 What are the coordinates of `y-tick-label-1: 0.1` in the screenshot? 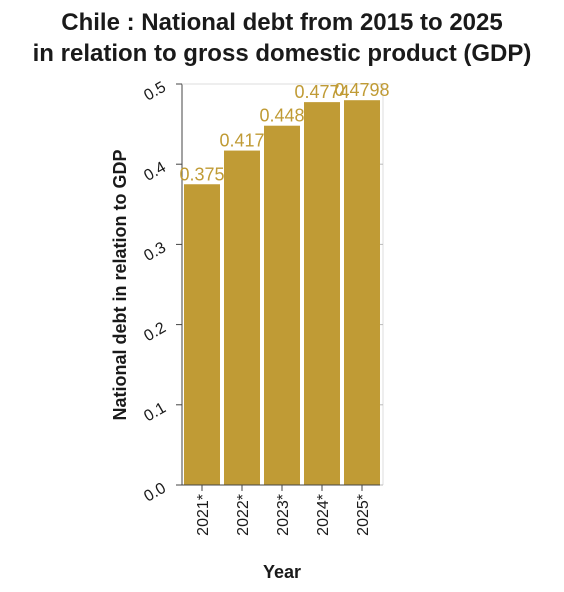 It's located at (155, 412).